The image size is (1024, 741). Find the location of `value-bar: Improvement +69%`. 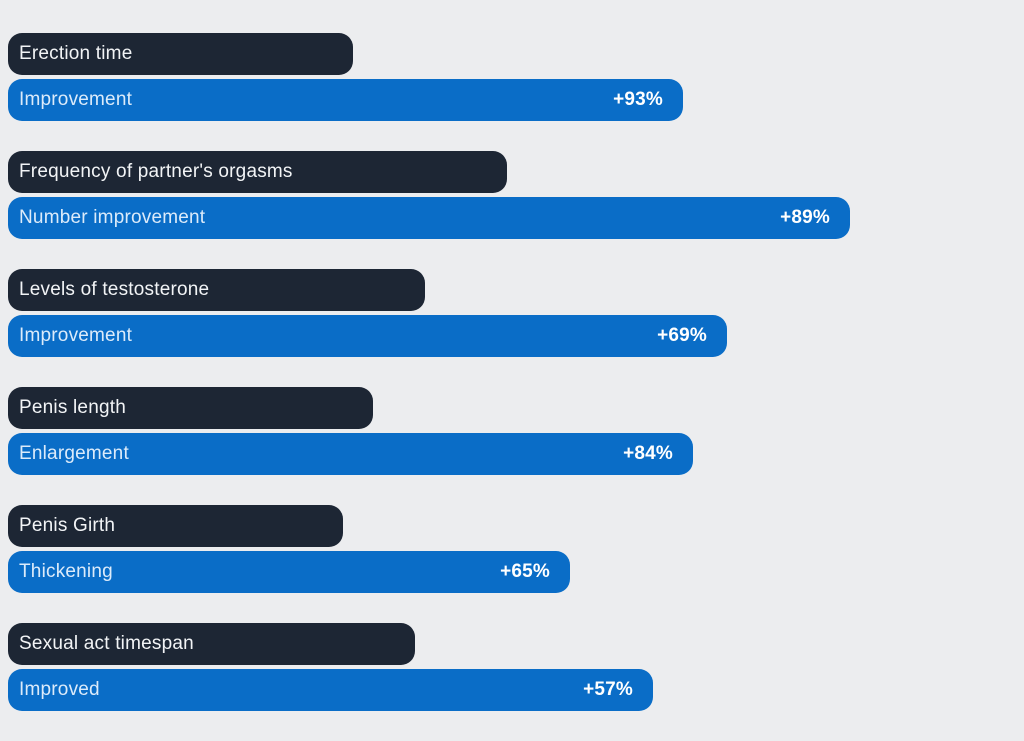

value-bar: Improvement +69% is located at coordinates (367, 336).